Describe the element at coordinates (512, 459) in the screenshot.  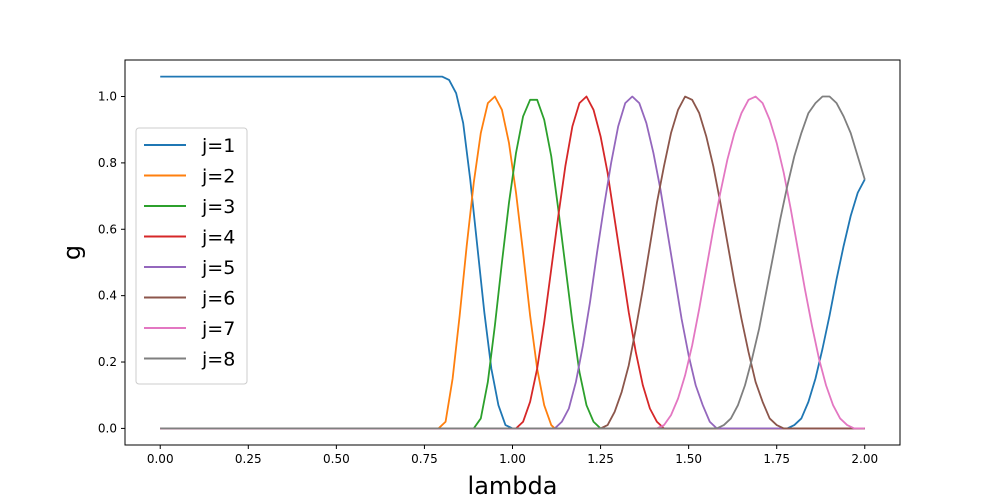
I see `x-tick-label: 1.00` at that location.